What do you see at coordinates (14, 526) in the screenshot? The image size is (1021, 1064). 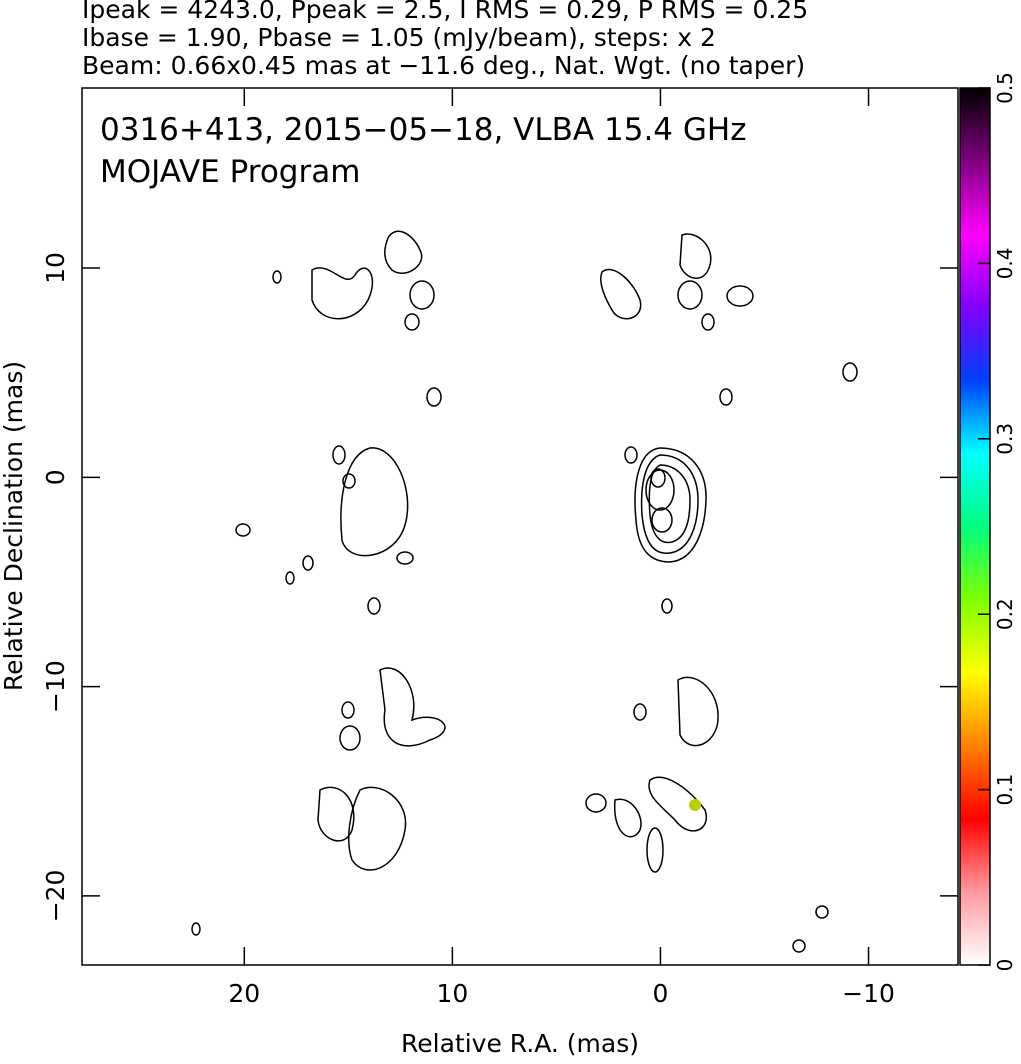 I see `y-axis-label: Relative Declination (mas)` at bounding box center [14, 526].